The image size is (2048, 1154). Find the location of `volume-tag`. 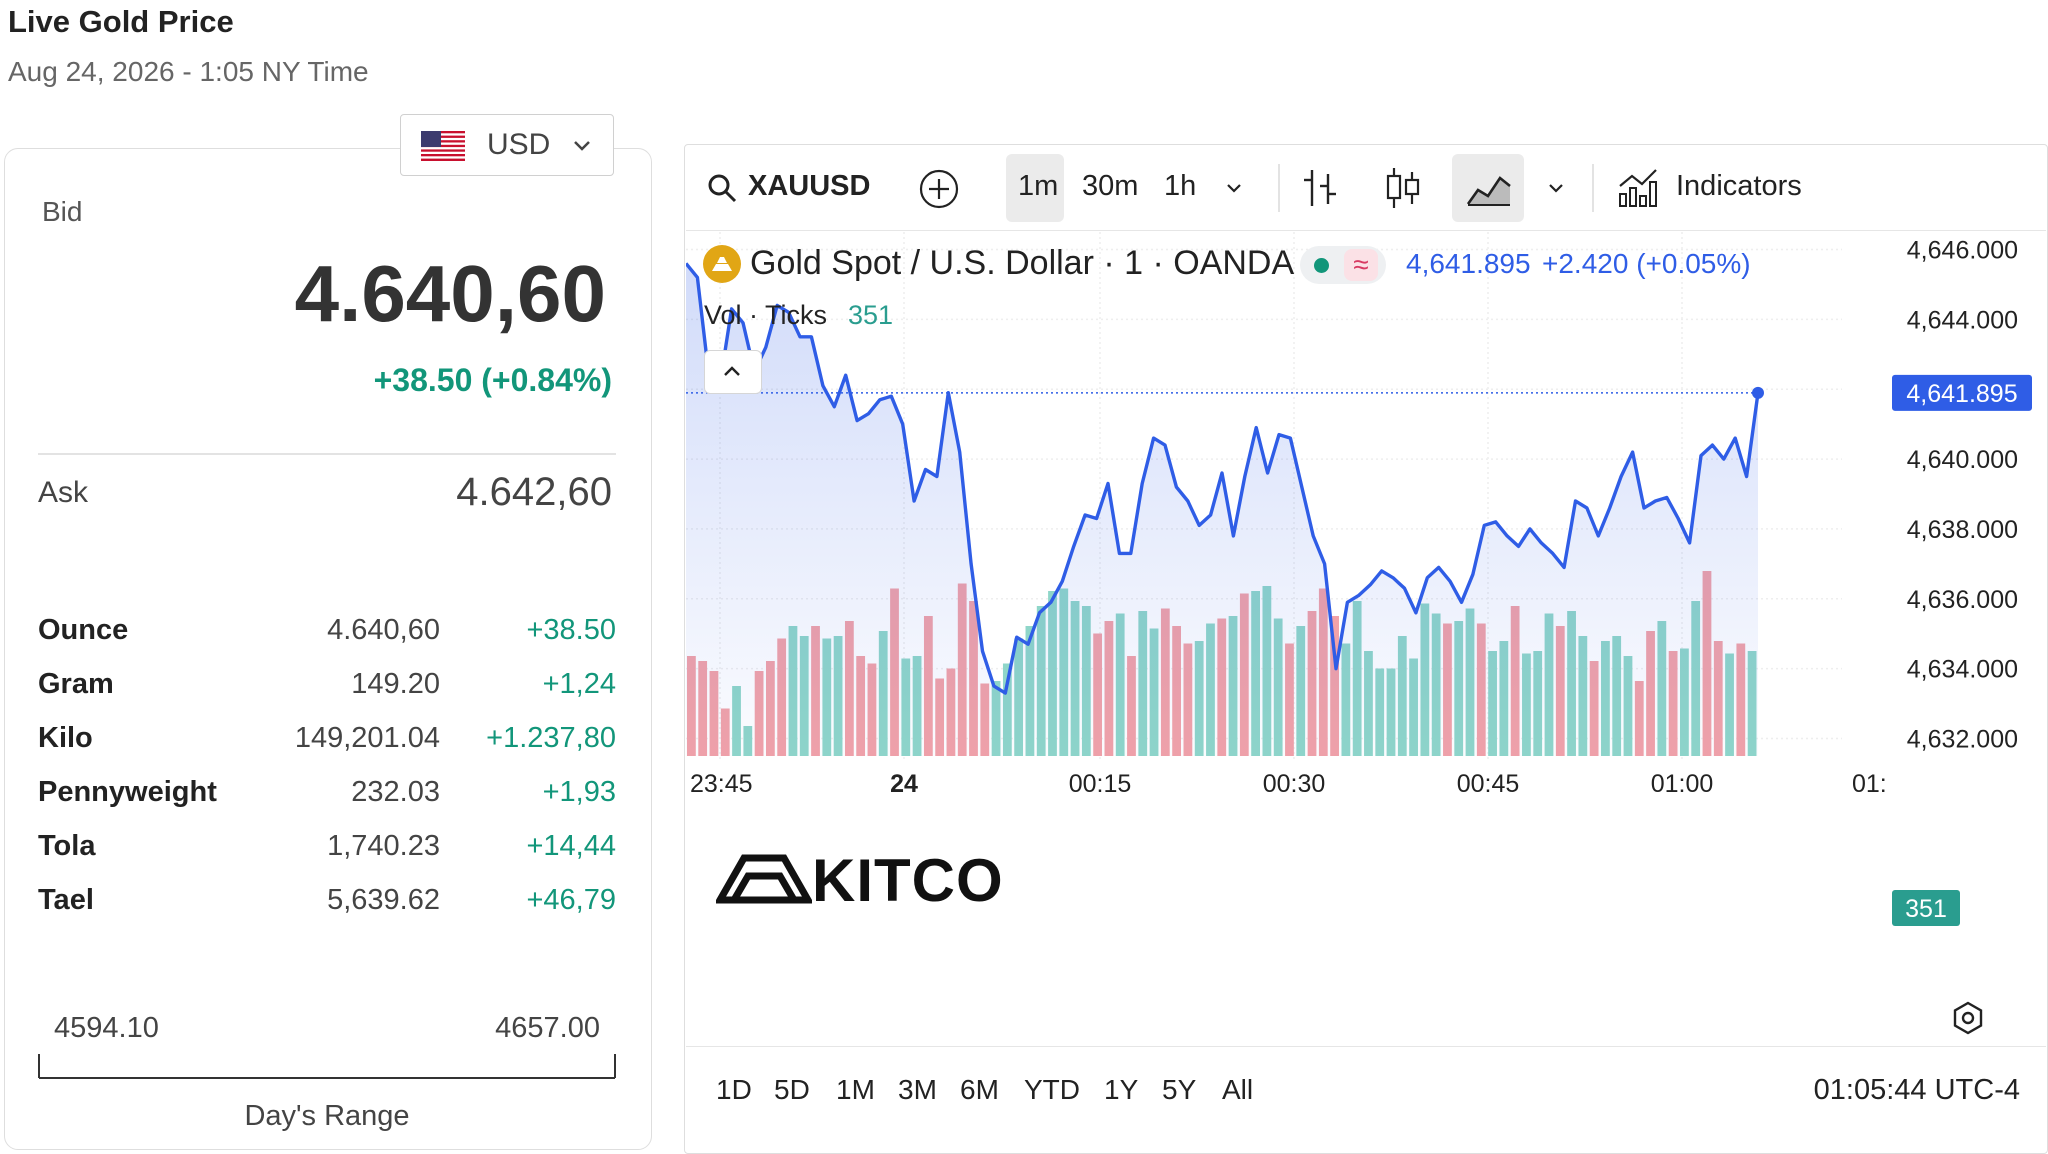

volume-tag is located at coordinates (1926, 908).